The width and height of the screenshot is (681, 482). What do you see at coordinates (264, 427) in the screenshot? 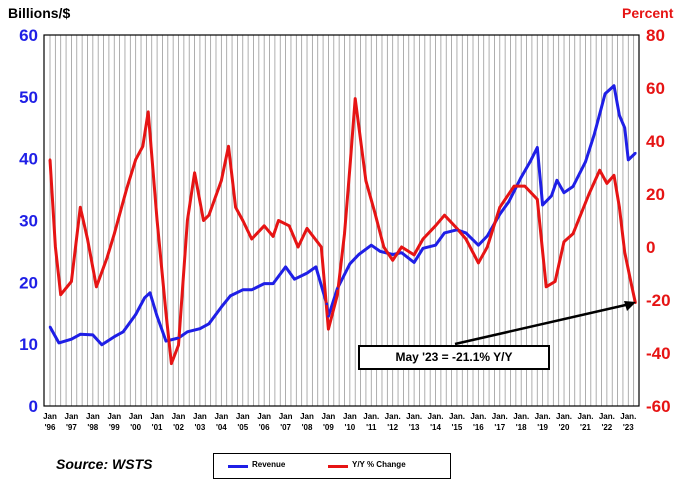
I see `x-tick-year: '06` at bounding box center [264, 427].